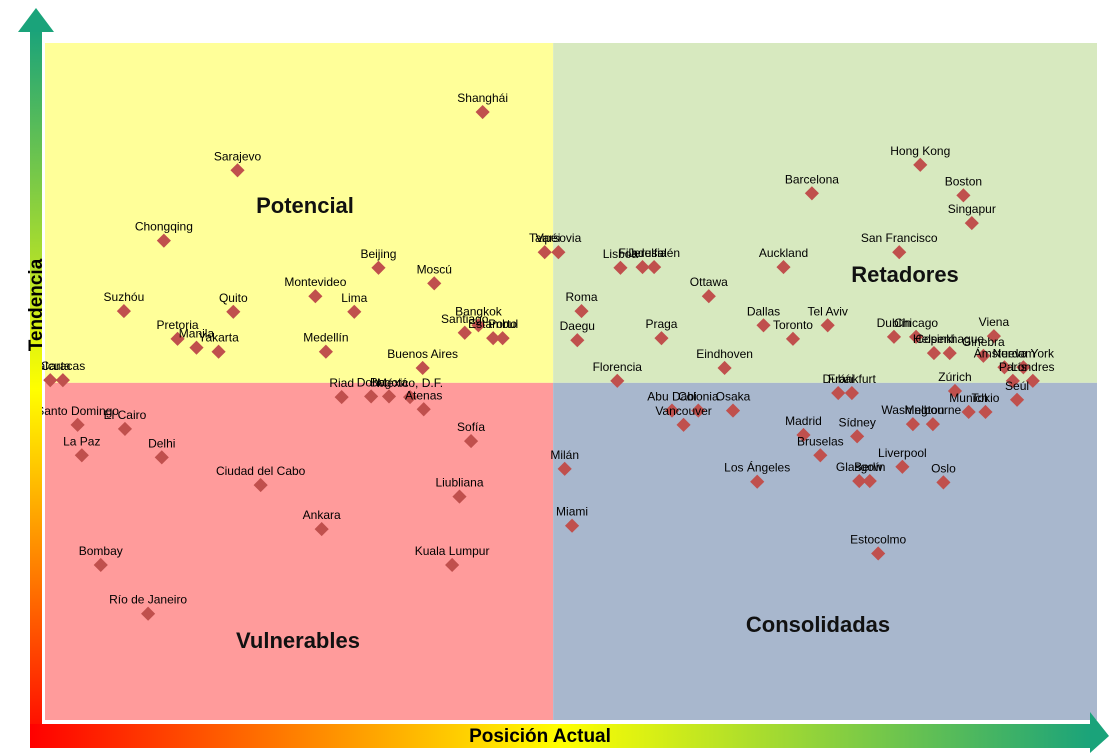 This screenshot has height=753, width=1109. What do you see at coordinates (899, 238) in the screenshot?
I see `point-label: San Francisco` at bounding box center [899, 238].